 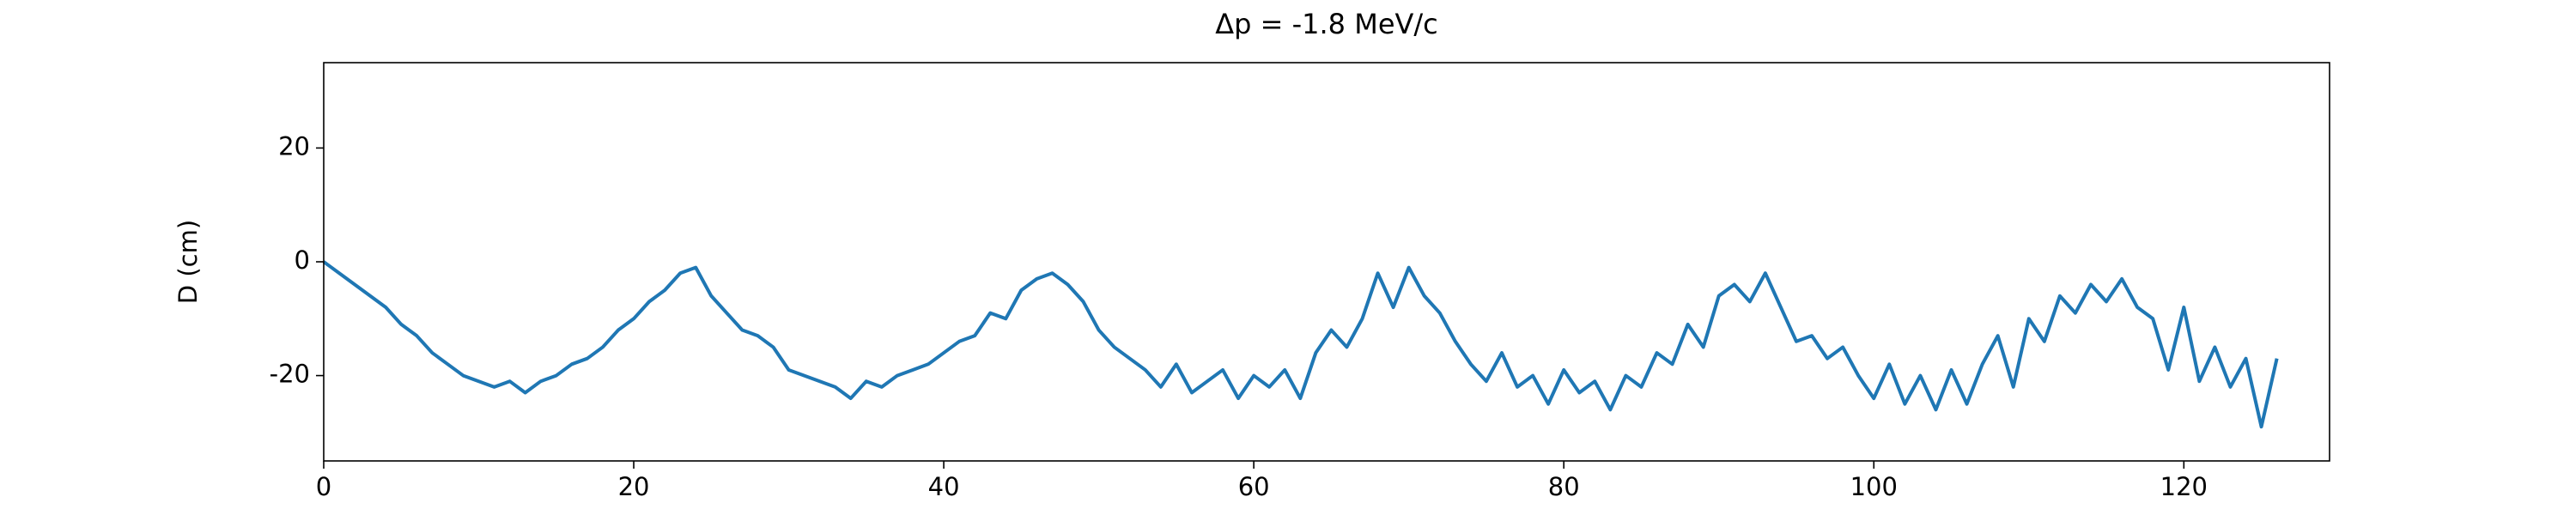 What do you see at coordinates (1874, 486) in the screenshot?
I see `x-tick-label: 100` at bounding box center [1874, 486].